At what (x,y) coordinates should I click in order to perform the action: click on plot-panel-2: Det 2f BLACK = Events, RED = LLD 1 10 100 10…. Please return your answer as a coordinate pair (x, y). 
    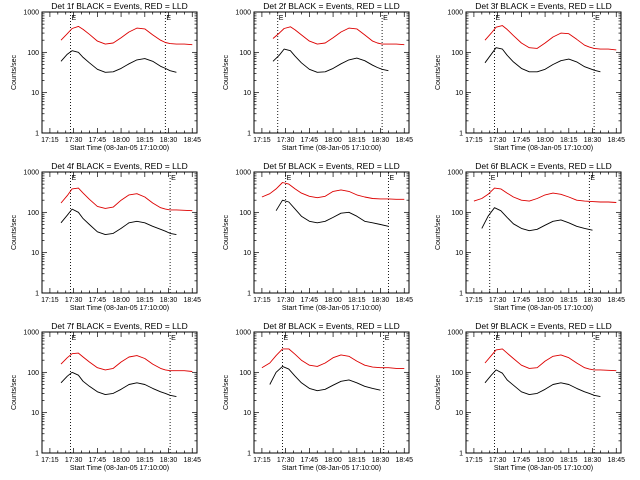
    Looking at the image, I should click on (318, 76).